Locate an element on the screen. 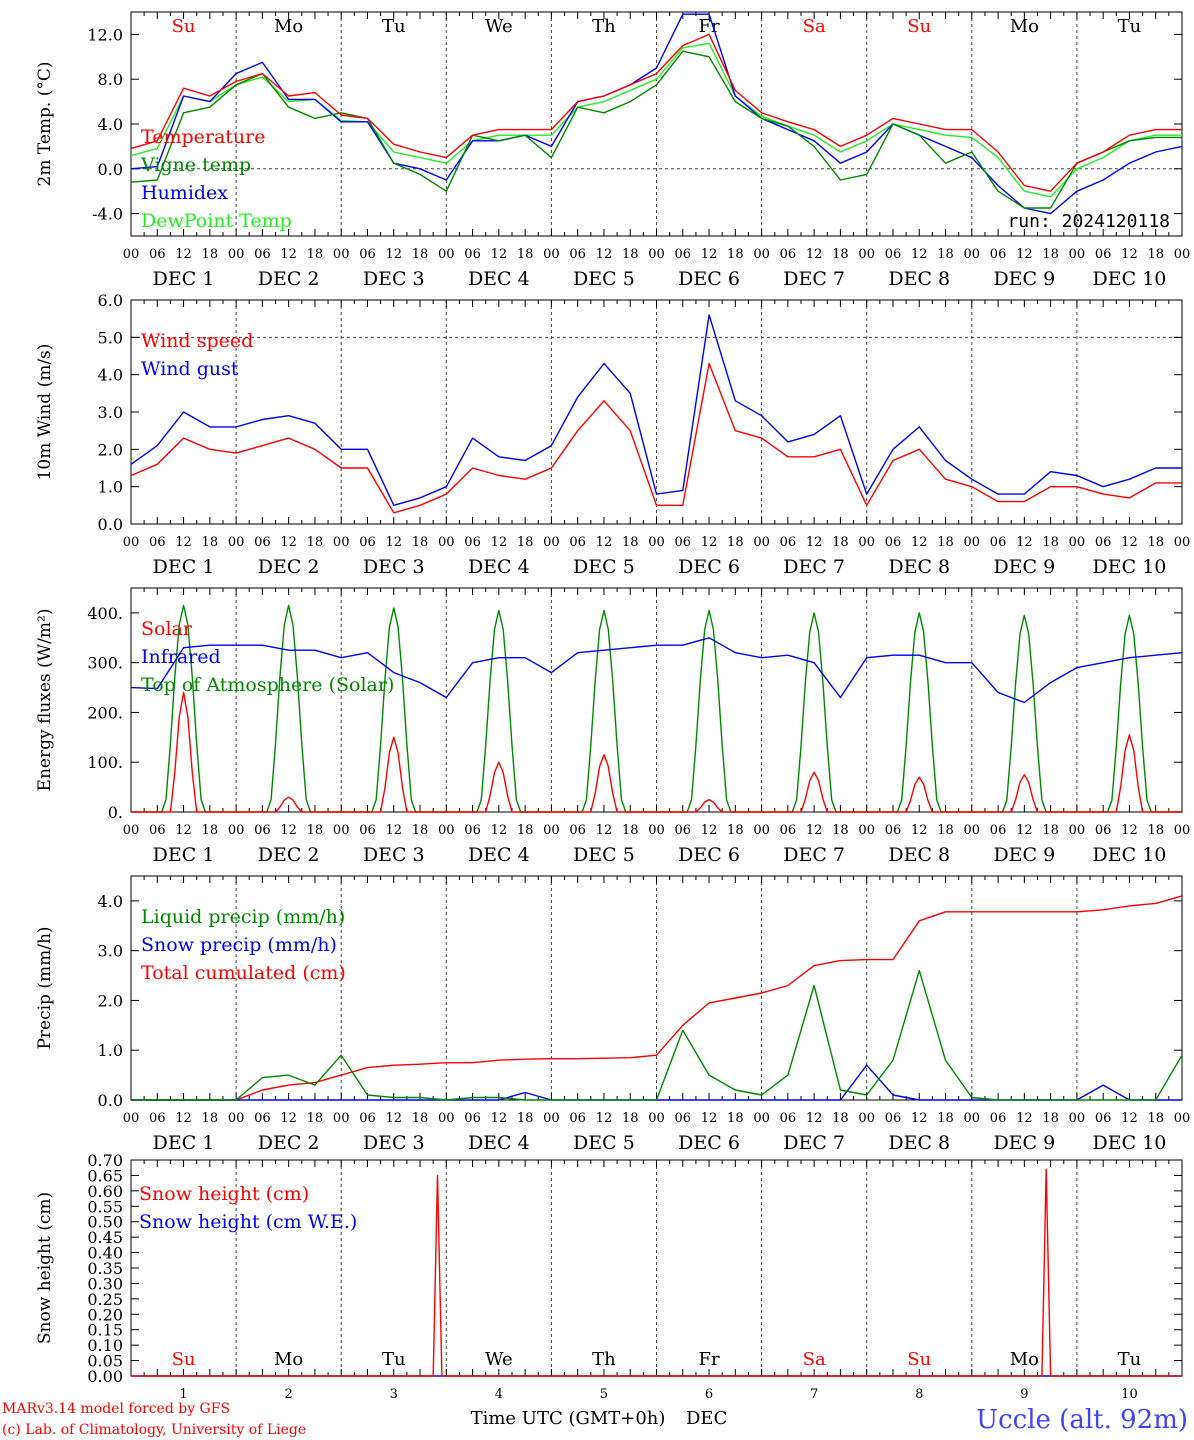  y-tick-label: 0.45 is located at coordinates (105, 1237).